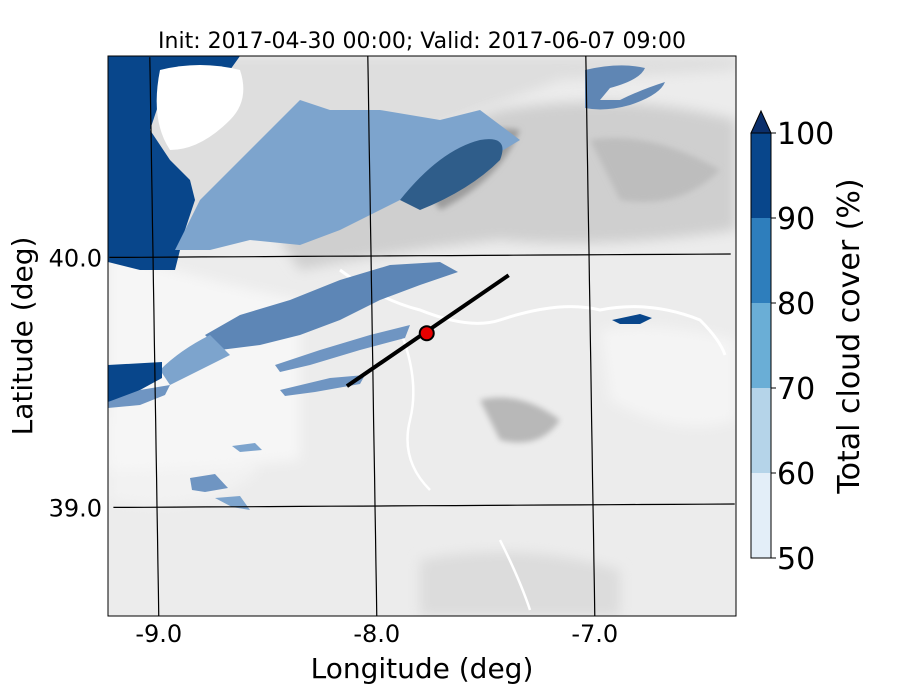 This screenshot has height=700, width=900. I want to click on colorbar-tick-label: 80, so click(796, 304).